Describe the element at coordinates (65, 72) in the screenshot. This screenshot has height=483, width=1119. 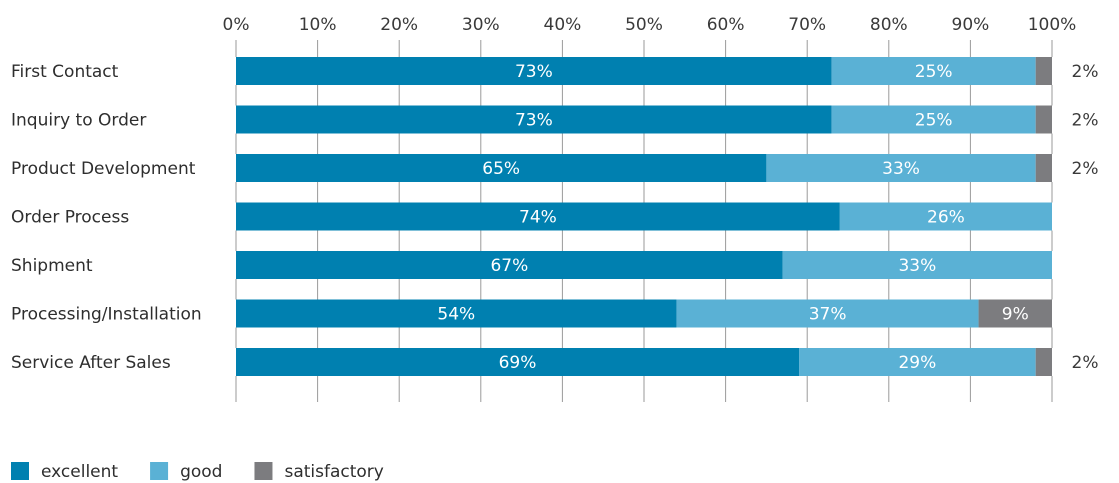
I see `category-label: First Contact` at that location.